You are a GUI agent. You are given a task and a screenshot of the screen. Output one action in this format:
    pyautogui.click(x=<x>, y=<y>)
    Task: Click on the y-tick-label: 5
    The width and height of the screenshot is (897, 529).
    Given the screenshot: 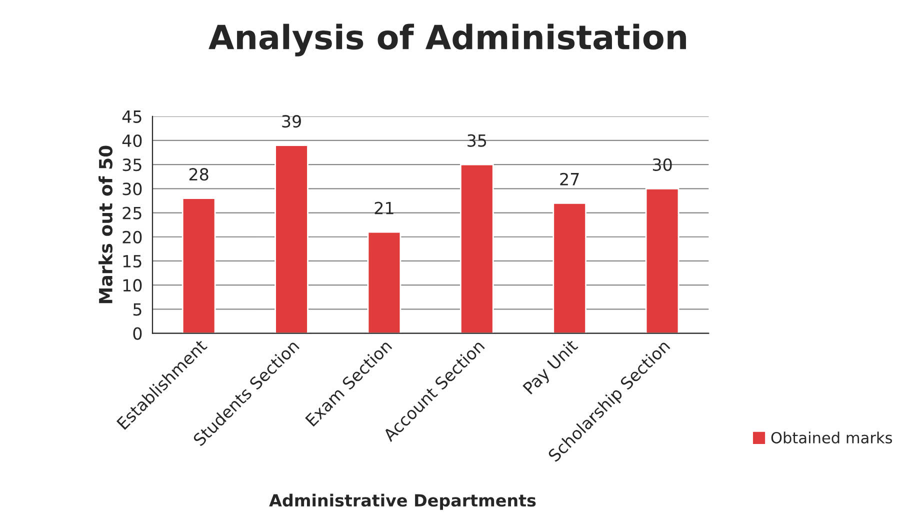 What is the action you would take?
    pyautogui.click(x=137, y=309)
    